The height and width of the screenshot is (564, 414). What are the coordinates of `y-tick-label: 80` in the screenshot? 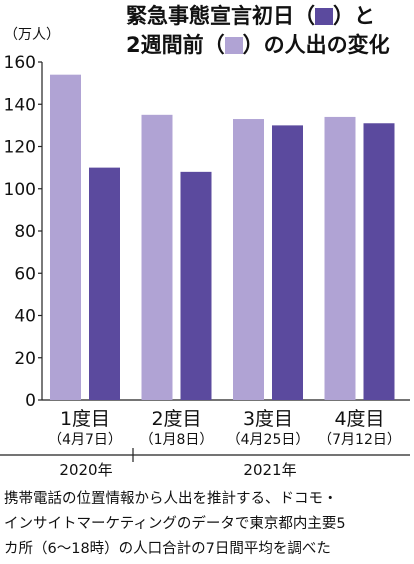 It's located at (25, 232).